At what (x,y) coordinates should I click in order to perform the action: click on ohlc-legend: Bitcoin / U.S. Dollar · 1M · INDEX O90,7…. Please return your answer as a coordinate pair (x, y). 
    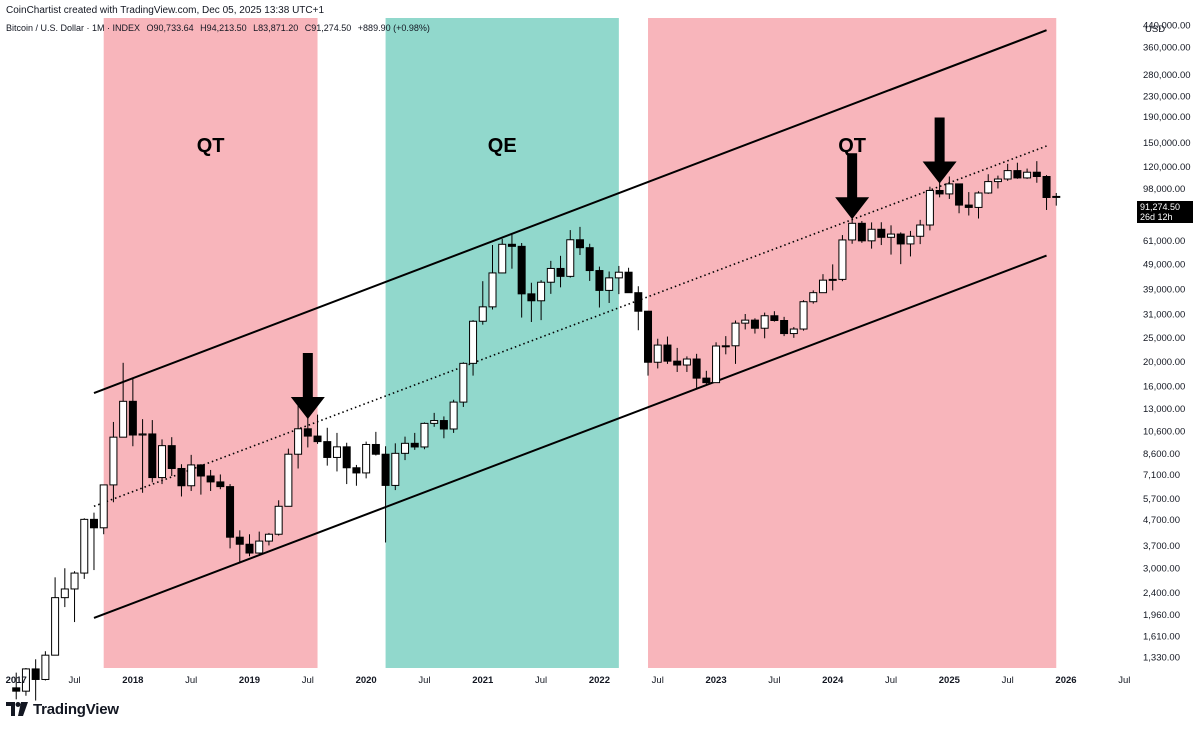
    Looking at the image, I should click on (220, 28).